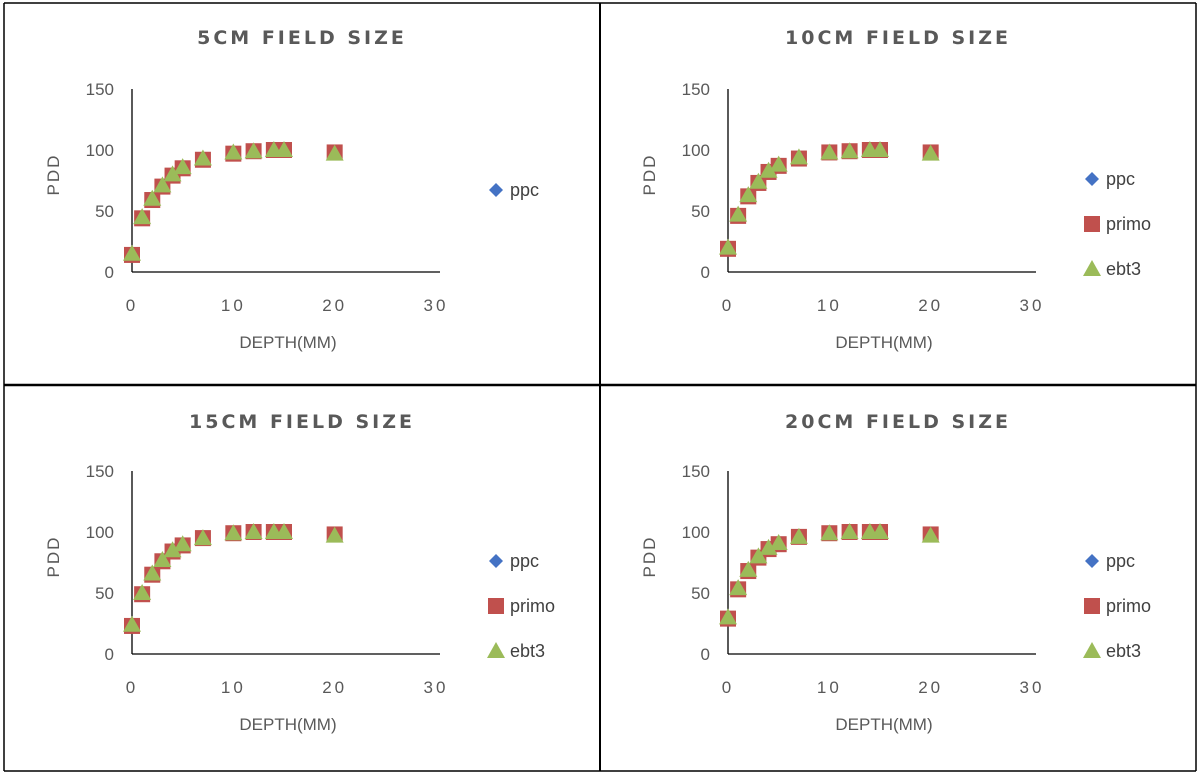 This screenshot has width=1200, height=775. What do you see at coordinates (302, 422) in the screenshot?
I see `chart-title: 15CM FIELD SIZE` at bounding box center [302, 422].